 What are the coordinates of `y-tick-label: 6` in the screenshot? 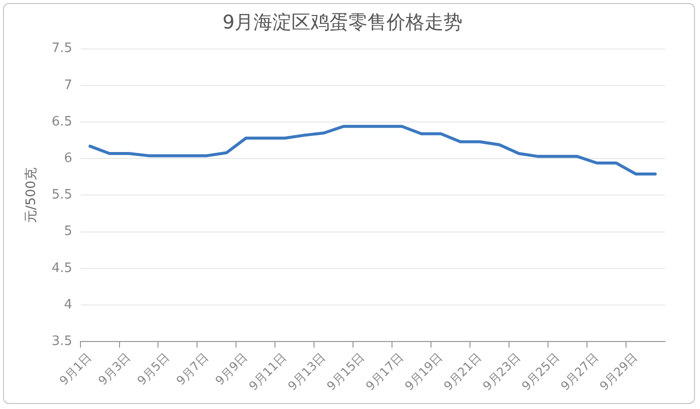 It's located at (68, 158).